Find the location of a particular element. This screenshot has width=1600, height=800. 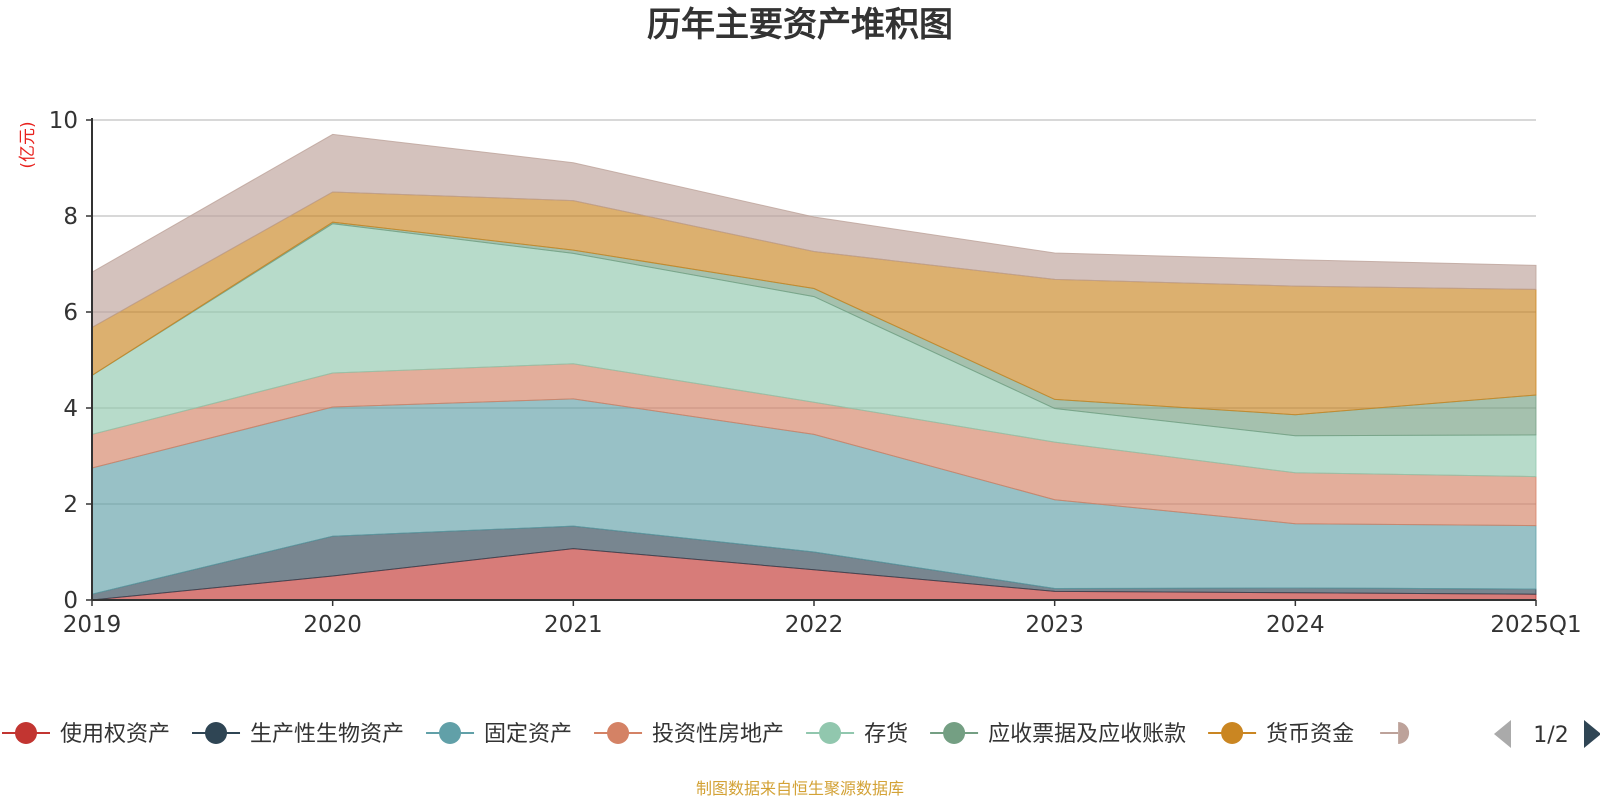

legend-label: 投资性房地产 is located at coordinates (718, 734).